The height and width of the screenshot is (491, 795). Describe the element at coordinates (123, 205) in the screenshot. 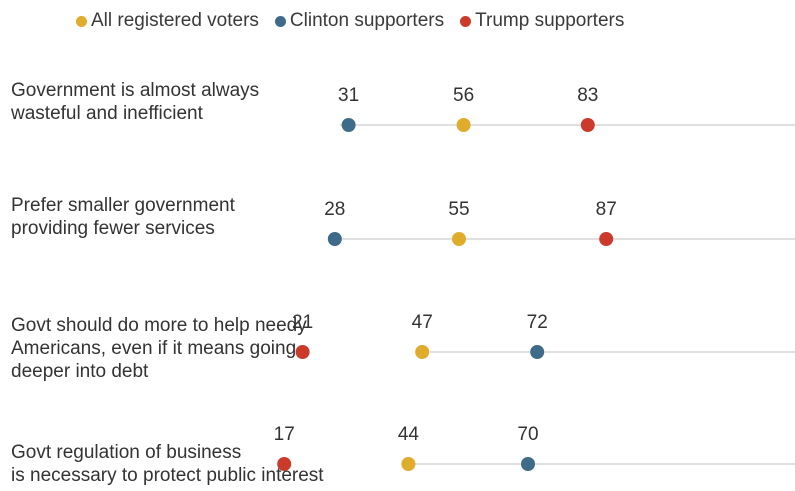

I see `row-label-line: Prefer smaller government` at that location.